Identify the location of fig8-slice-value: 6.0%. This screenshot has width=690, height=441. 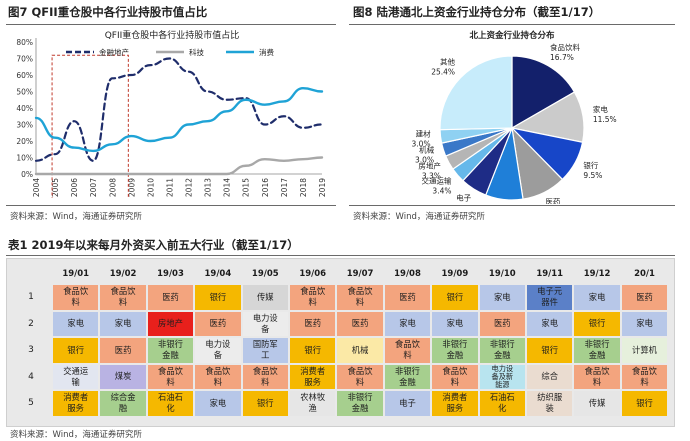
(461, 203).